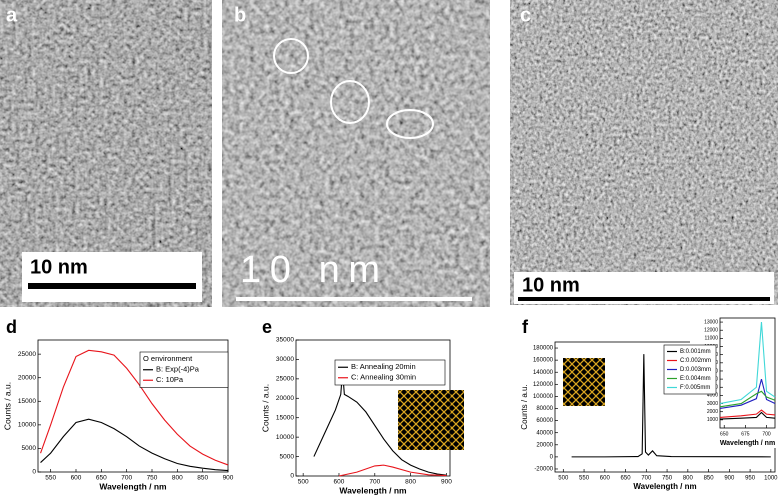 The width and height of the screenshot is (778, 504). Describe the element at coordinates (771, 479) in the screenshot. I see `x-tick-label: 1000` at that location.